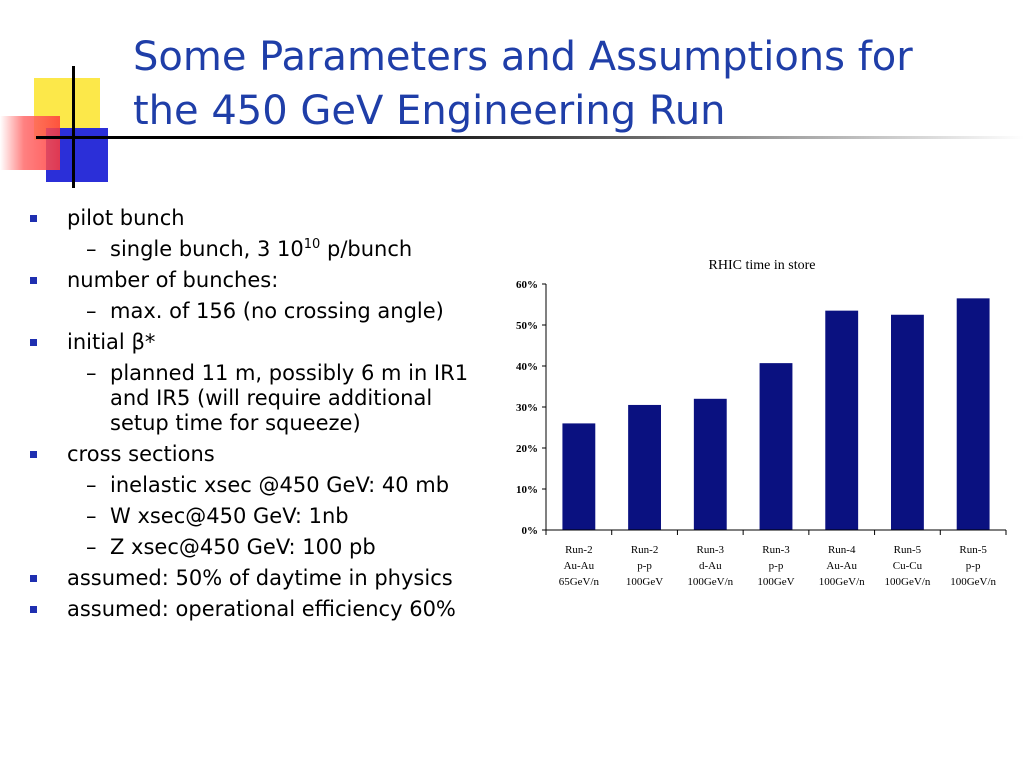  Describe the element at coordinates (710, 566) in the screenshot. I see `x-tick-label: d-Au` at that location.